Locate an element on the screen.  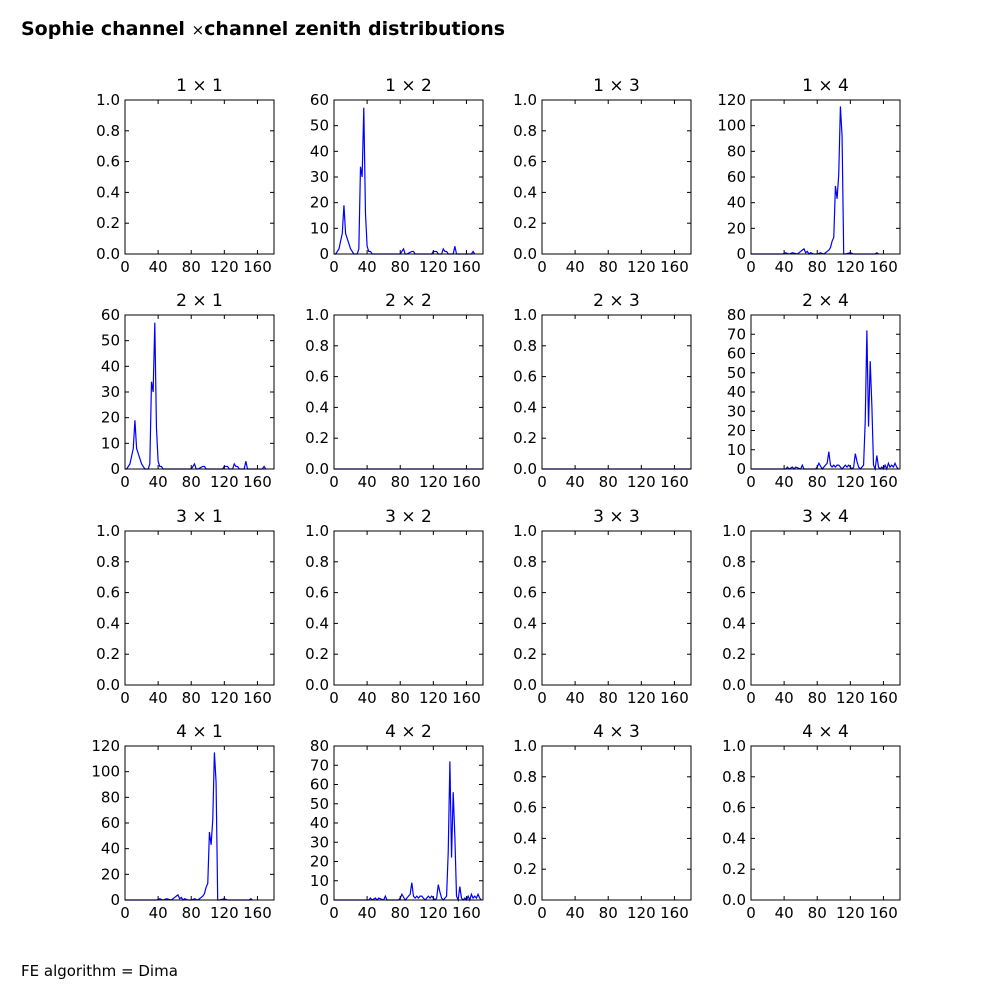
subplot-1-3: 0 40 80 120 160 0.0 0.2 0.4 0.6 0.8 1.0 1 × 3 is located at coordinates (602, 176).